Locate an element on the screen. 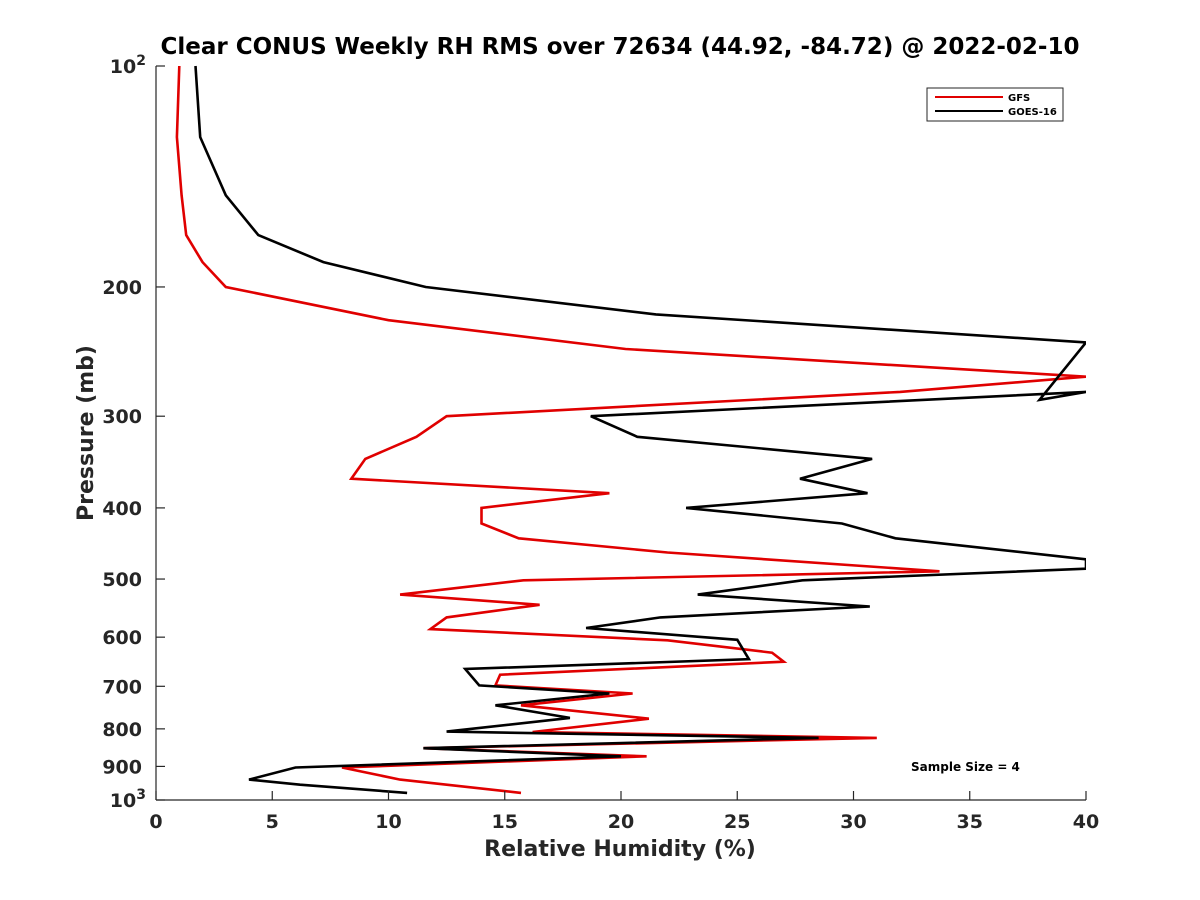 The image size is (1200, 900). y-tick-label: 800 is located at coordinates (122, 730).